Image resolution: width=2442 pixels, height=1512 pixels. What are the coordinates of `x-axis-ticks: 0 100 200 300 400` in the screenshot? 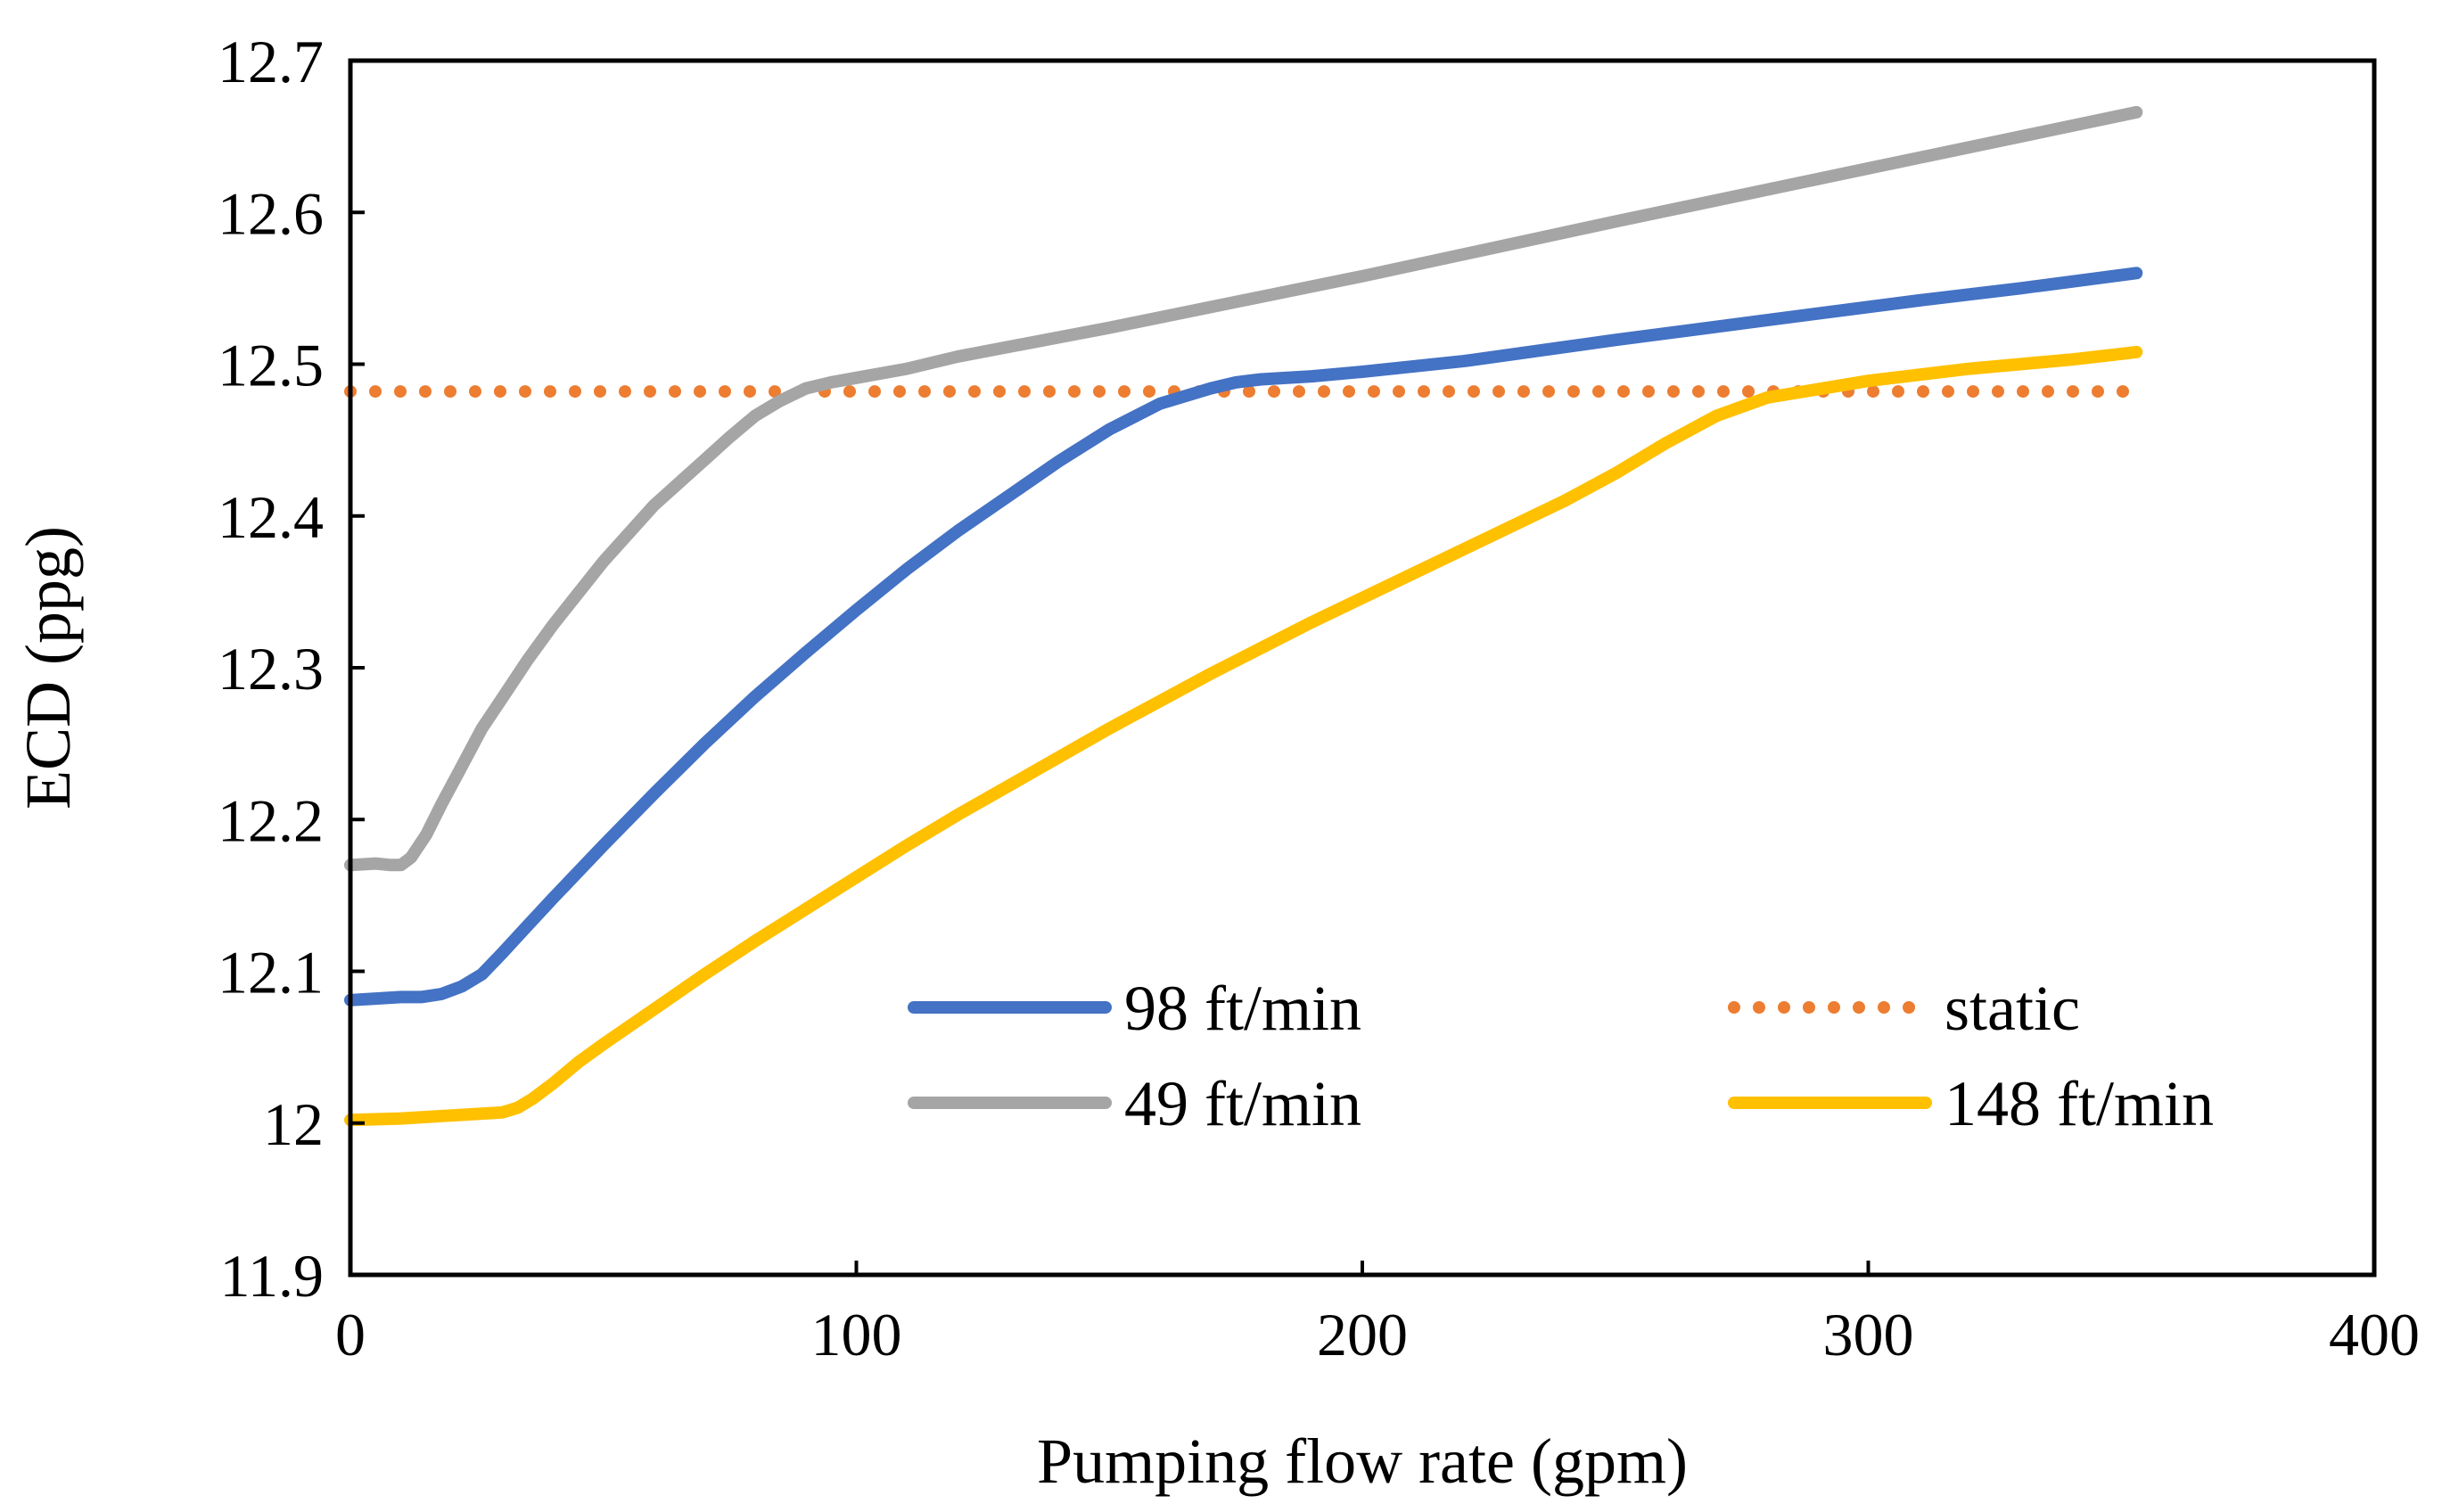 It's located at (1378, 1314).